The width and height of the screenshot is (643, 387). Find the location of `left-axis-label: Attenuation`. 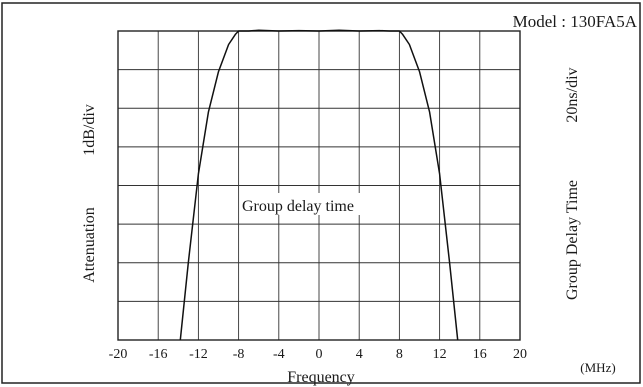

left-axis-label: Attenuation is located at coordinates (89, 245).